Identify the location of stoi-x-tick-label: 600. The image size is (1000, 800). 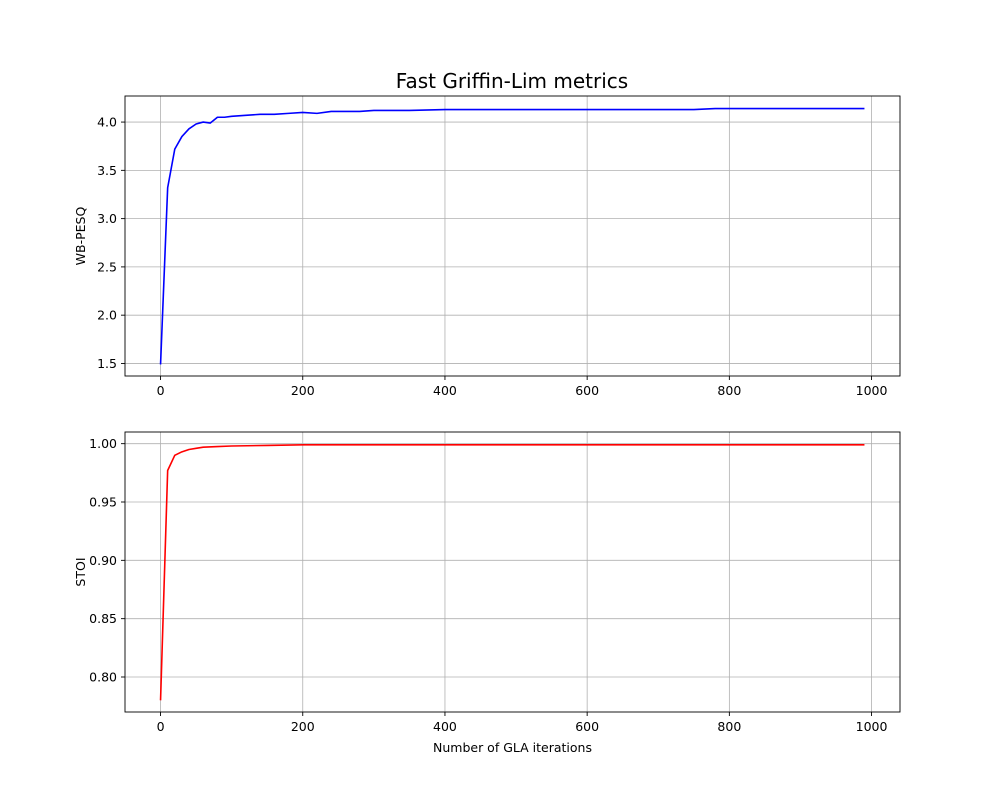
(587, 726).